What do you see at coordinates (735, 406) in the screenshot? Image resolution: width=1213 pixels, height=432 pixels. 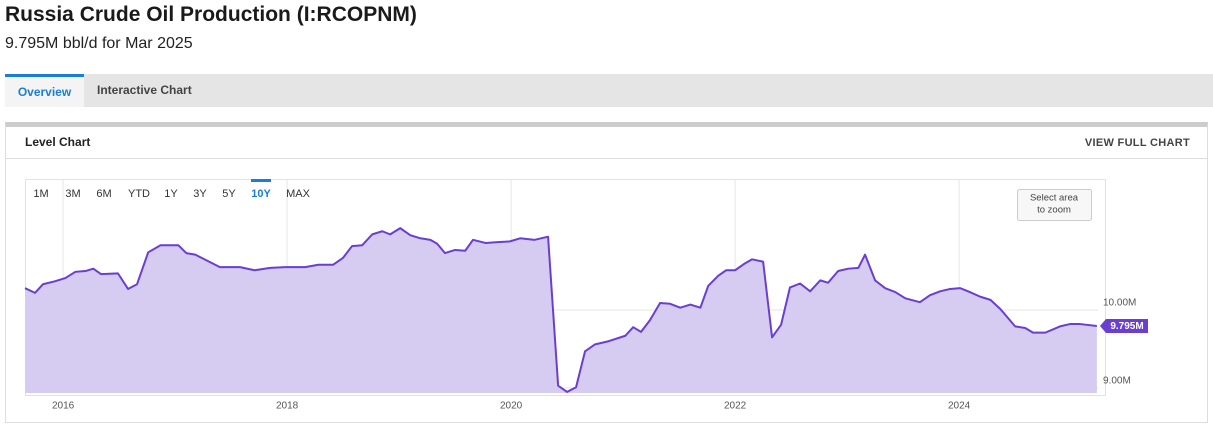 I see `x-tick-label: 2022` at bounding box center [735, 406].